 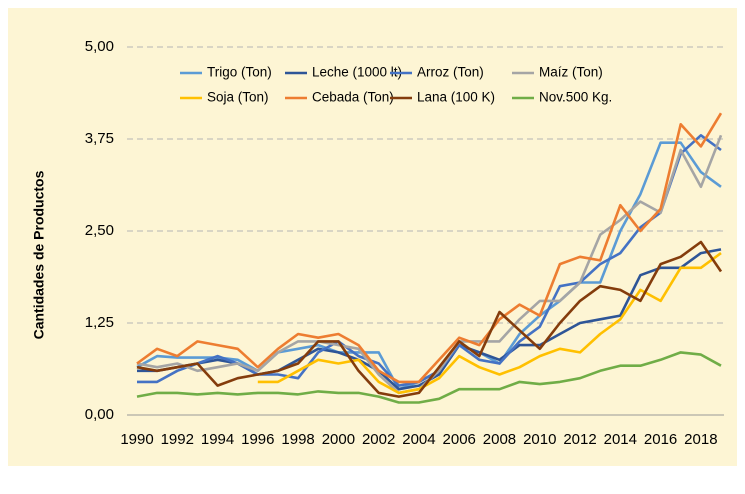 I want to click on x-tick-label: 2012, so click(x=579, y=439).